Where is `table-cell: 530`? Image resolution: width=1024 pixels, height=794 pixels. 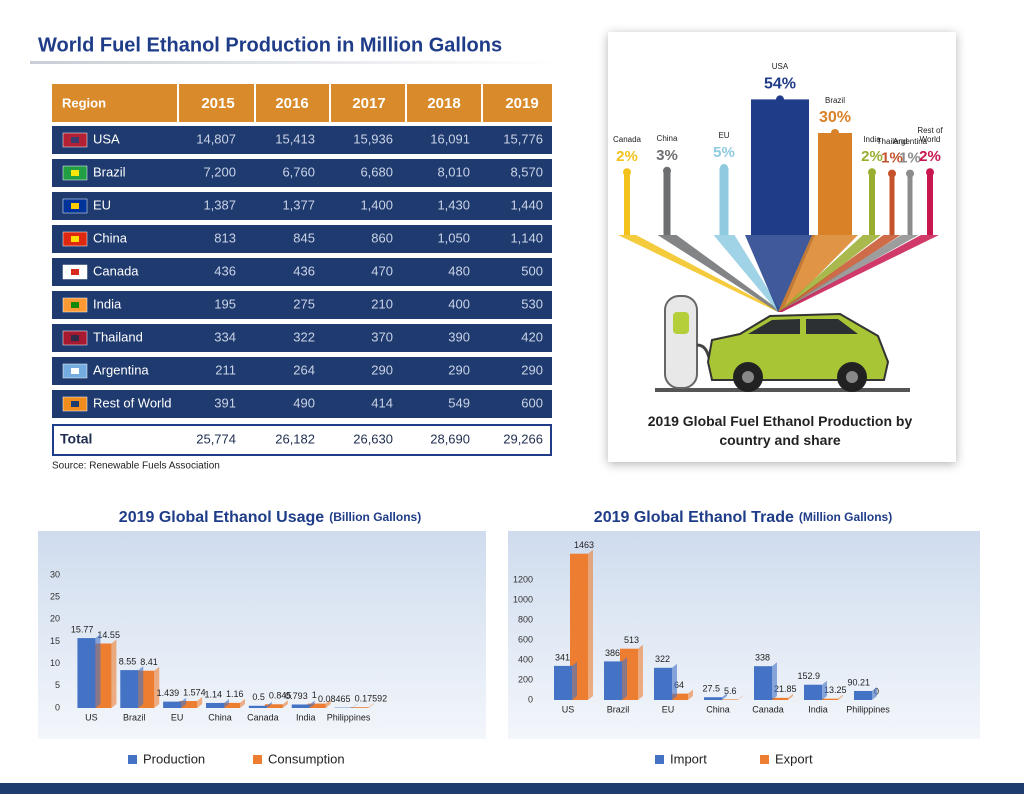
table-cell: 530 is located at coordinates (532, 303).